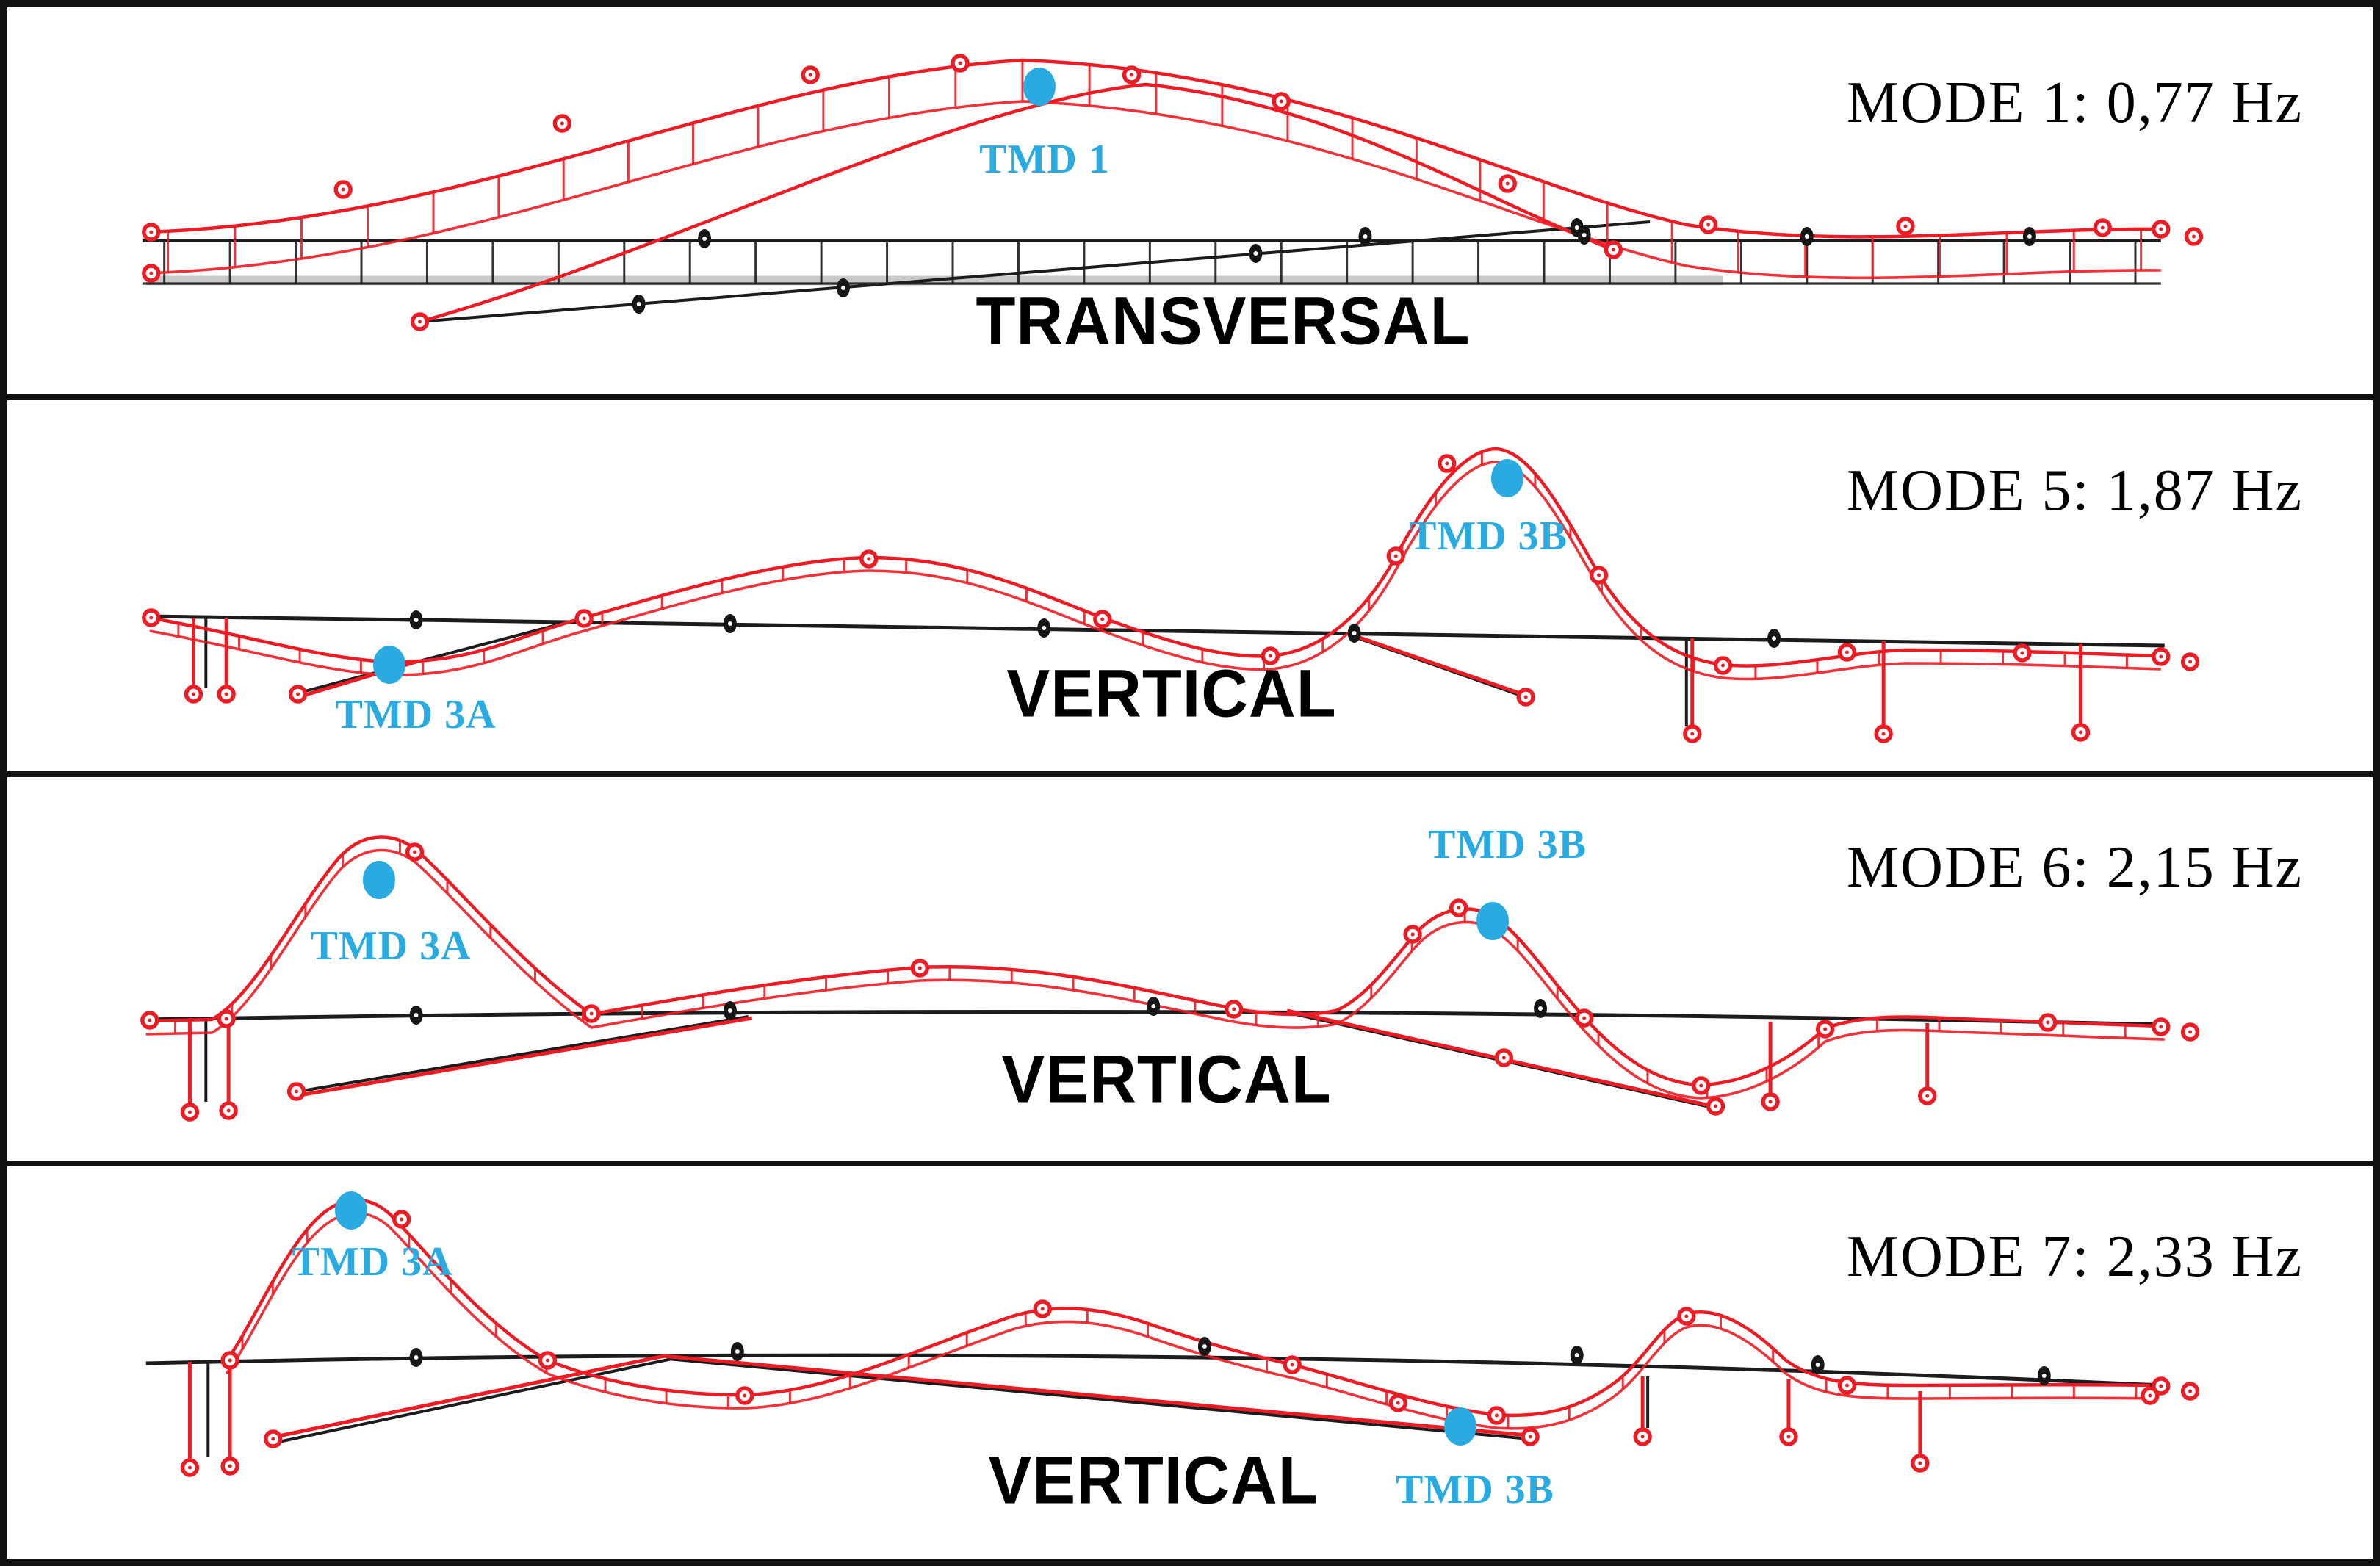 This screenshot has height=1566, width=2380. I want to click on mode-title: MODE 1: 0,77 Hz, so click(2074, 103).